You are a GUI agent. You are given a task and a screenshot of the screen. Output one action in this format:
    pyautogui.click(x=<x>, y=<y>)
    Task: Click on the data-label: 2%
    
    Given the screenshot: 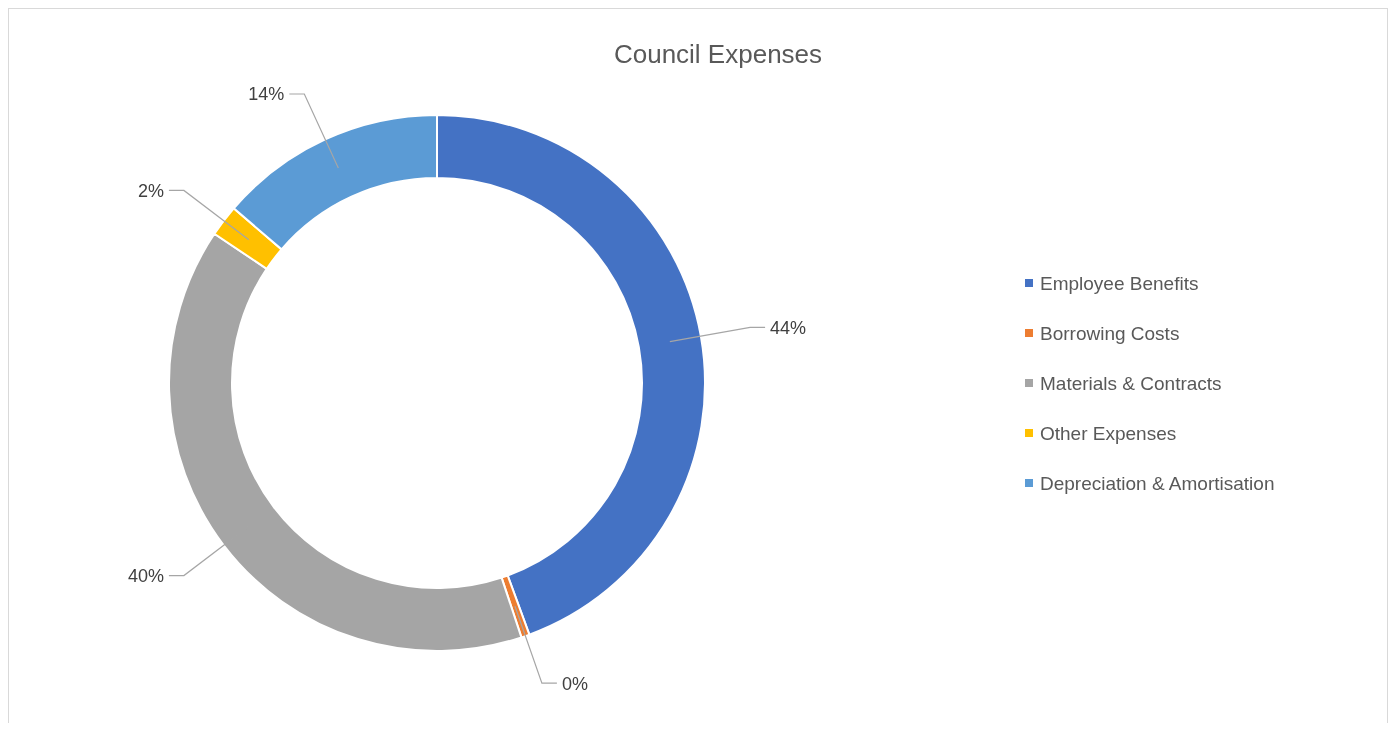 What is the action you would take?
    pyautogui.click(x=150, y=190)
    